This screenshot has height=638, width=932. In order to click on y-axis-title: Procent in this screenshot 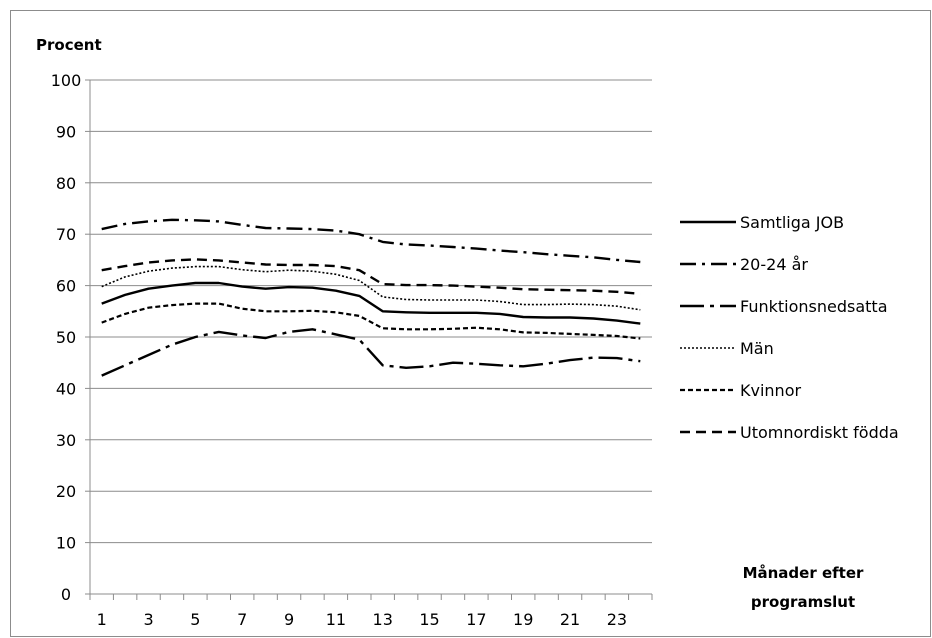, I will do `click(69, 45)`.